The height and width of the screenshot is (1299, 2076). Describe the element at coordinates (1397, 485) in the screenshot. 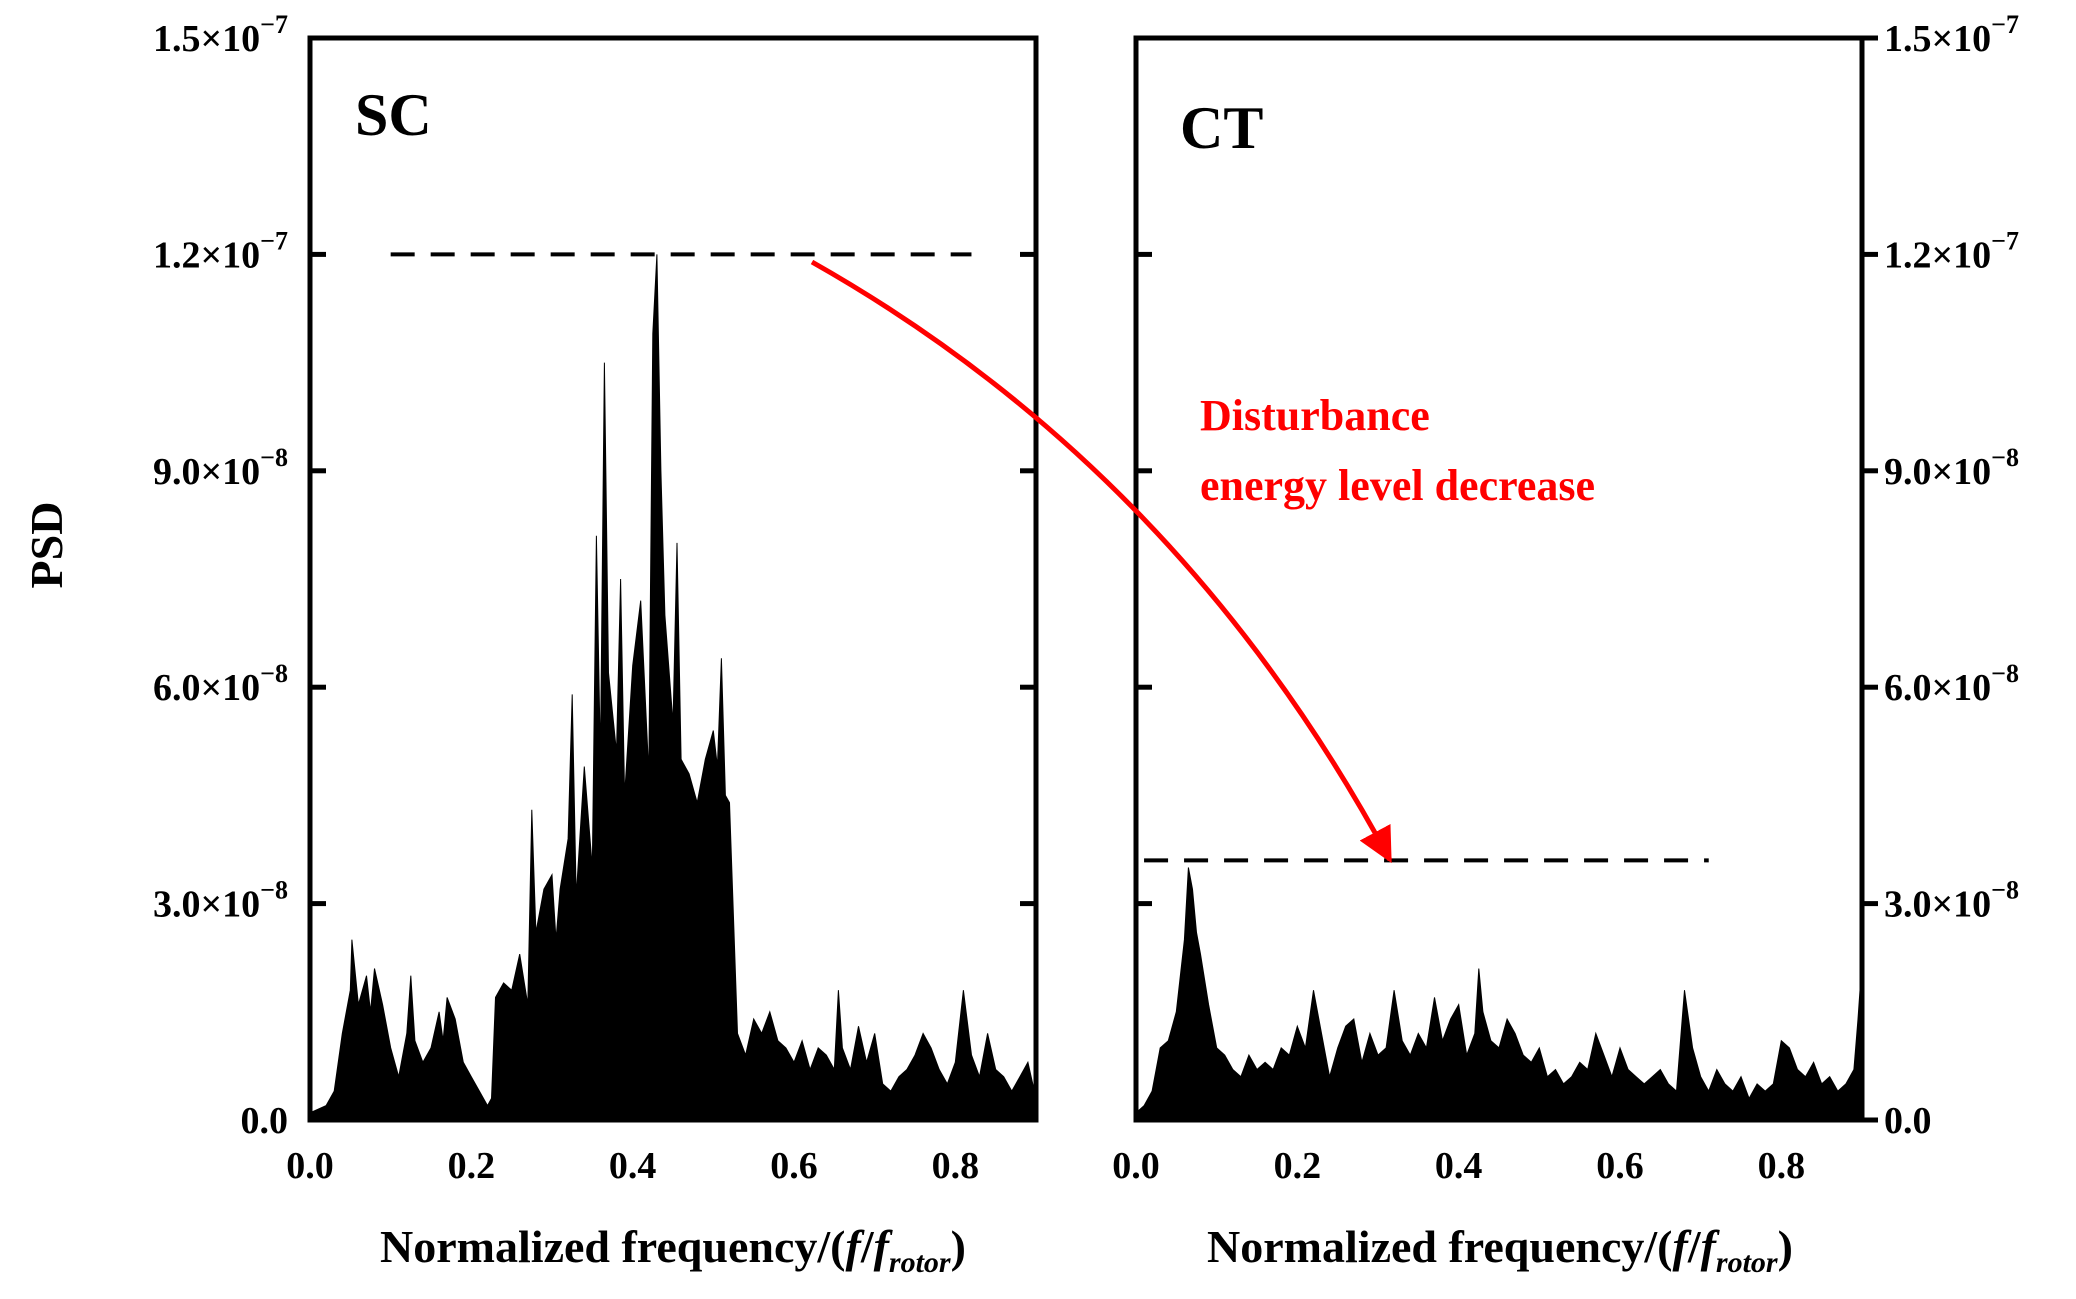

I see `annotation-line-2: energy level decrease` at that location.